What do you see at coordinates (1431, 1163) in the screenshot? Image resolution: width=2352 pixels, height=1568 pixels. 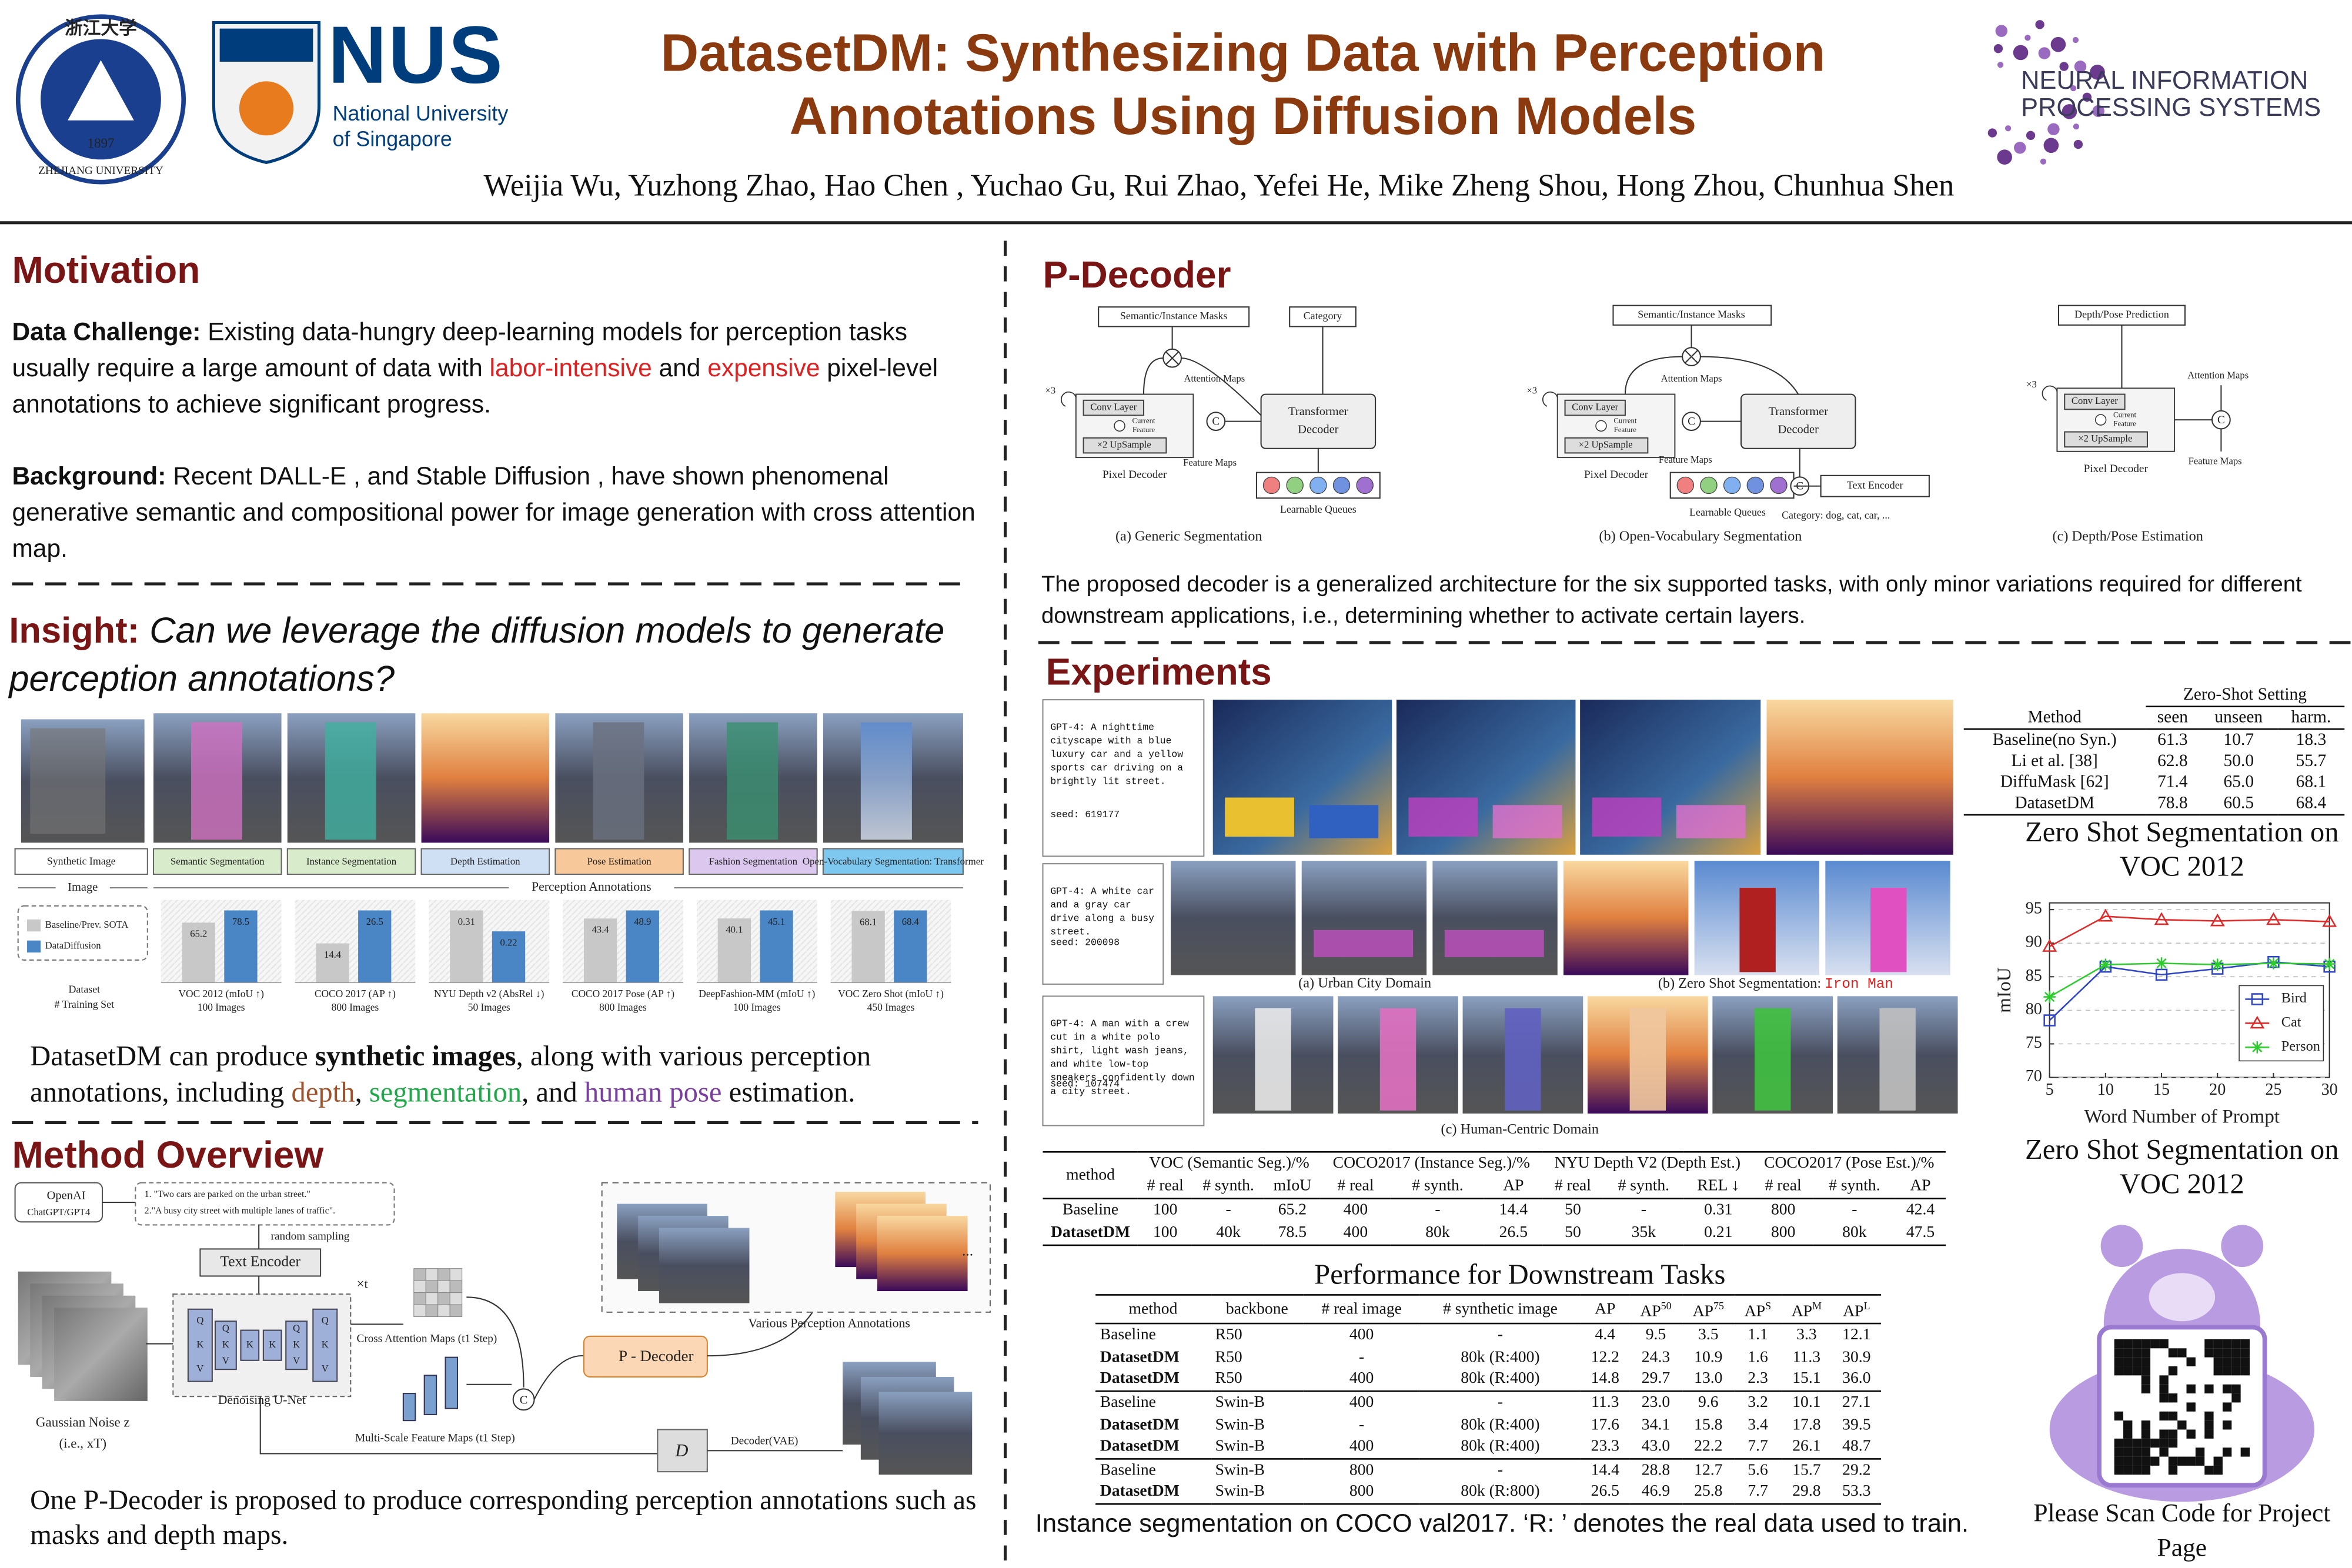 I see `table-cell: COCO2017 (Instance Seg.)/%` at bounding box center [1431, 1163].